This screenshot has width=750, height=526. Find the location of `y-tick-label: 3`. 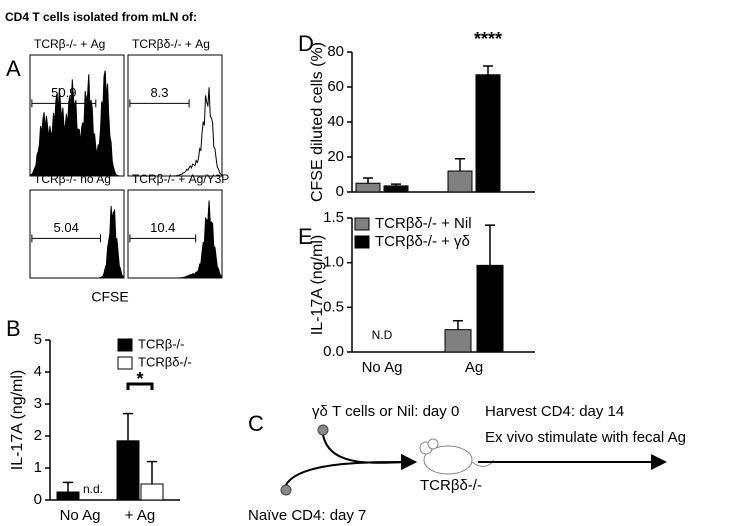

y-tick-label: 3 is located at coordinates (38, 403).